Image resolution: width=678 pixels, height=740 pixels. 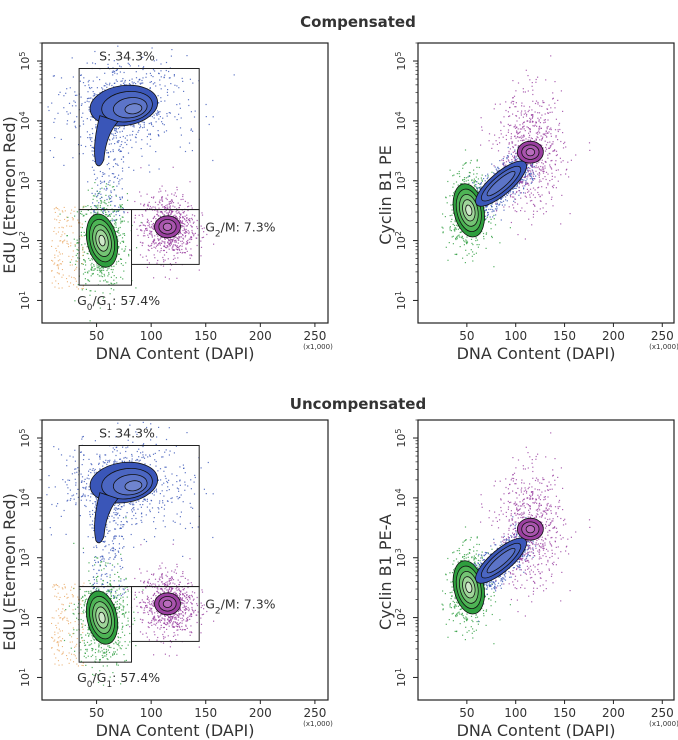 What do you see at coordinates (358, 22) in the screenshot?
I see `section-title-compensated: Compensated` at bounding box center [358, 22].